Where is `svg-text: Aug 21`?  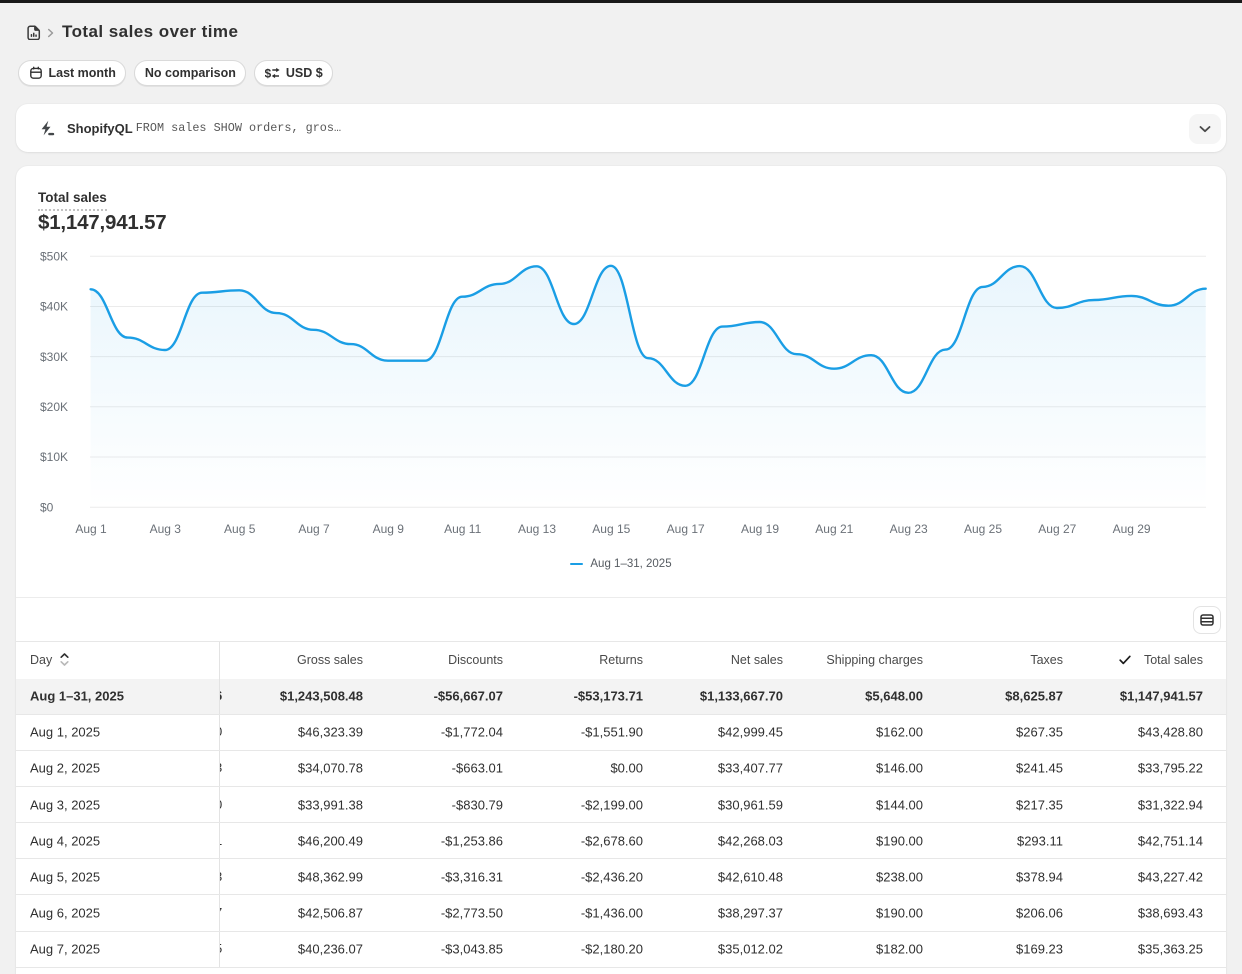 svg-text: Aug 21 is located at coordinates (834, 529).